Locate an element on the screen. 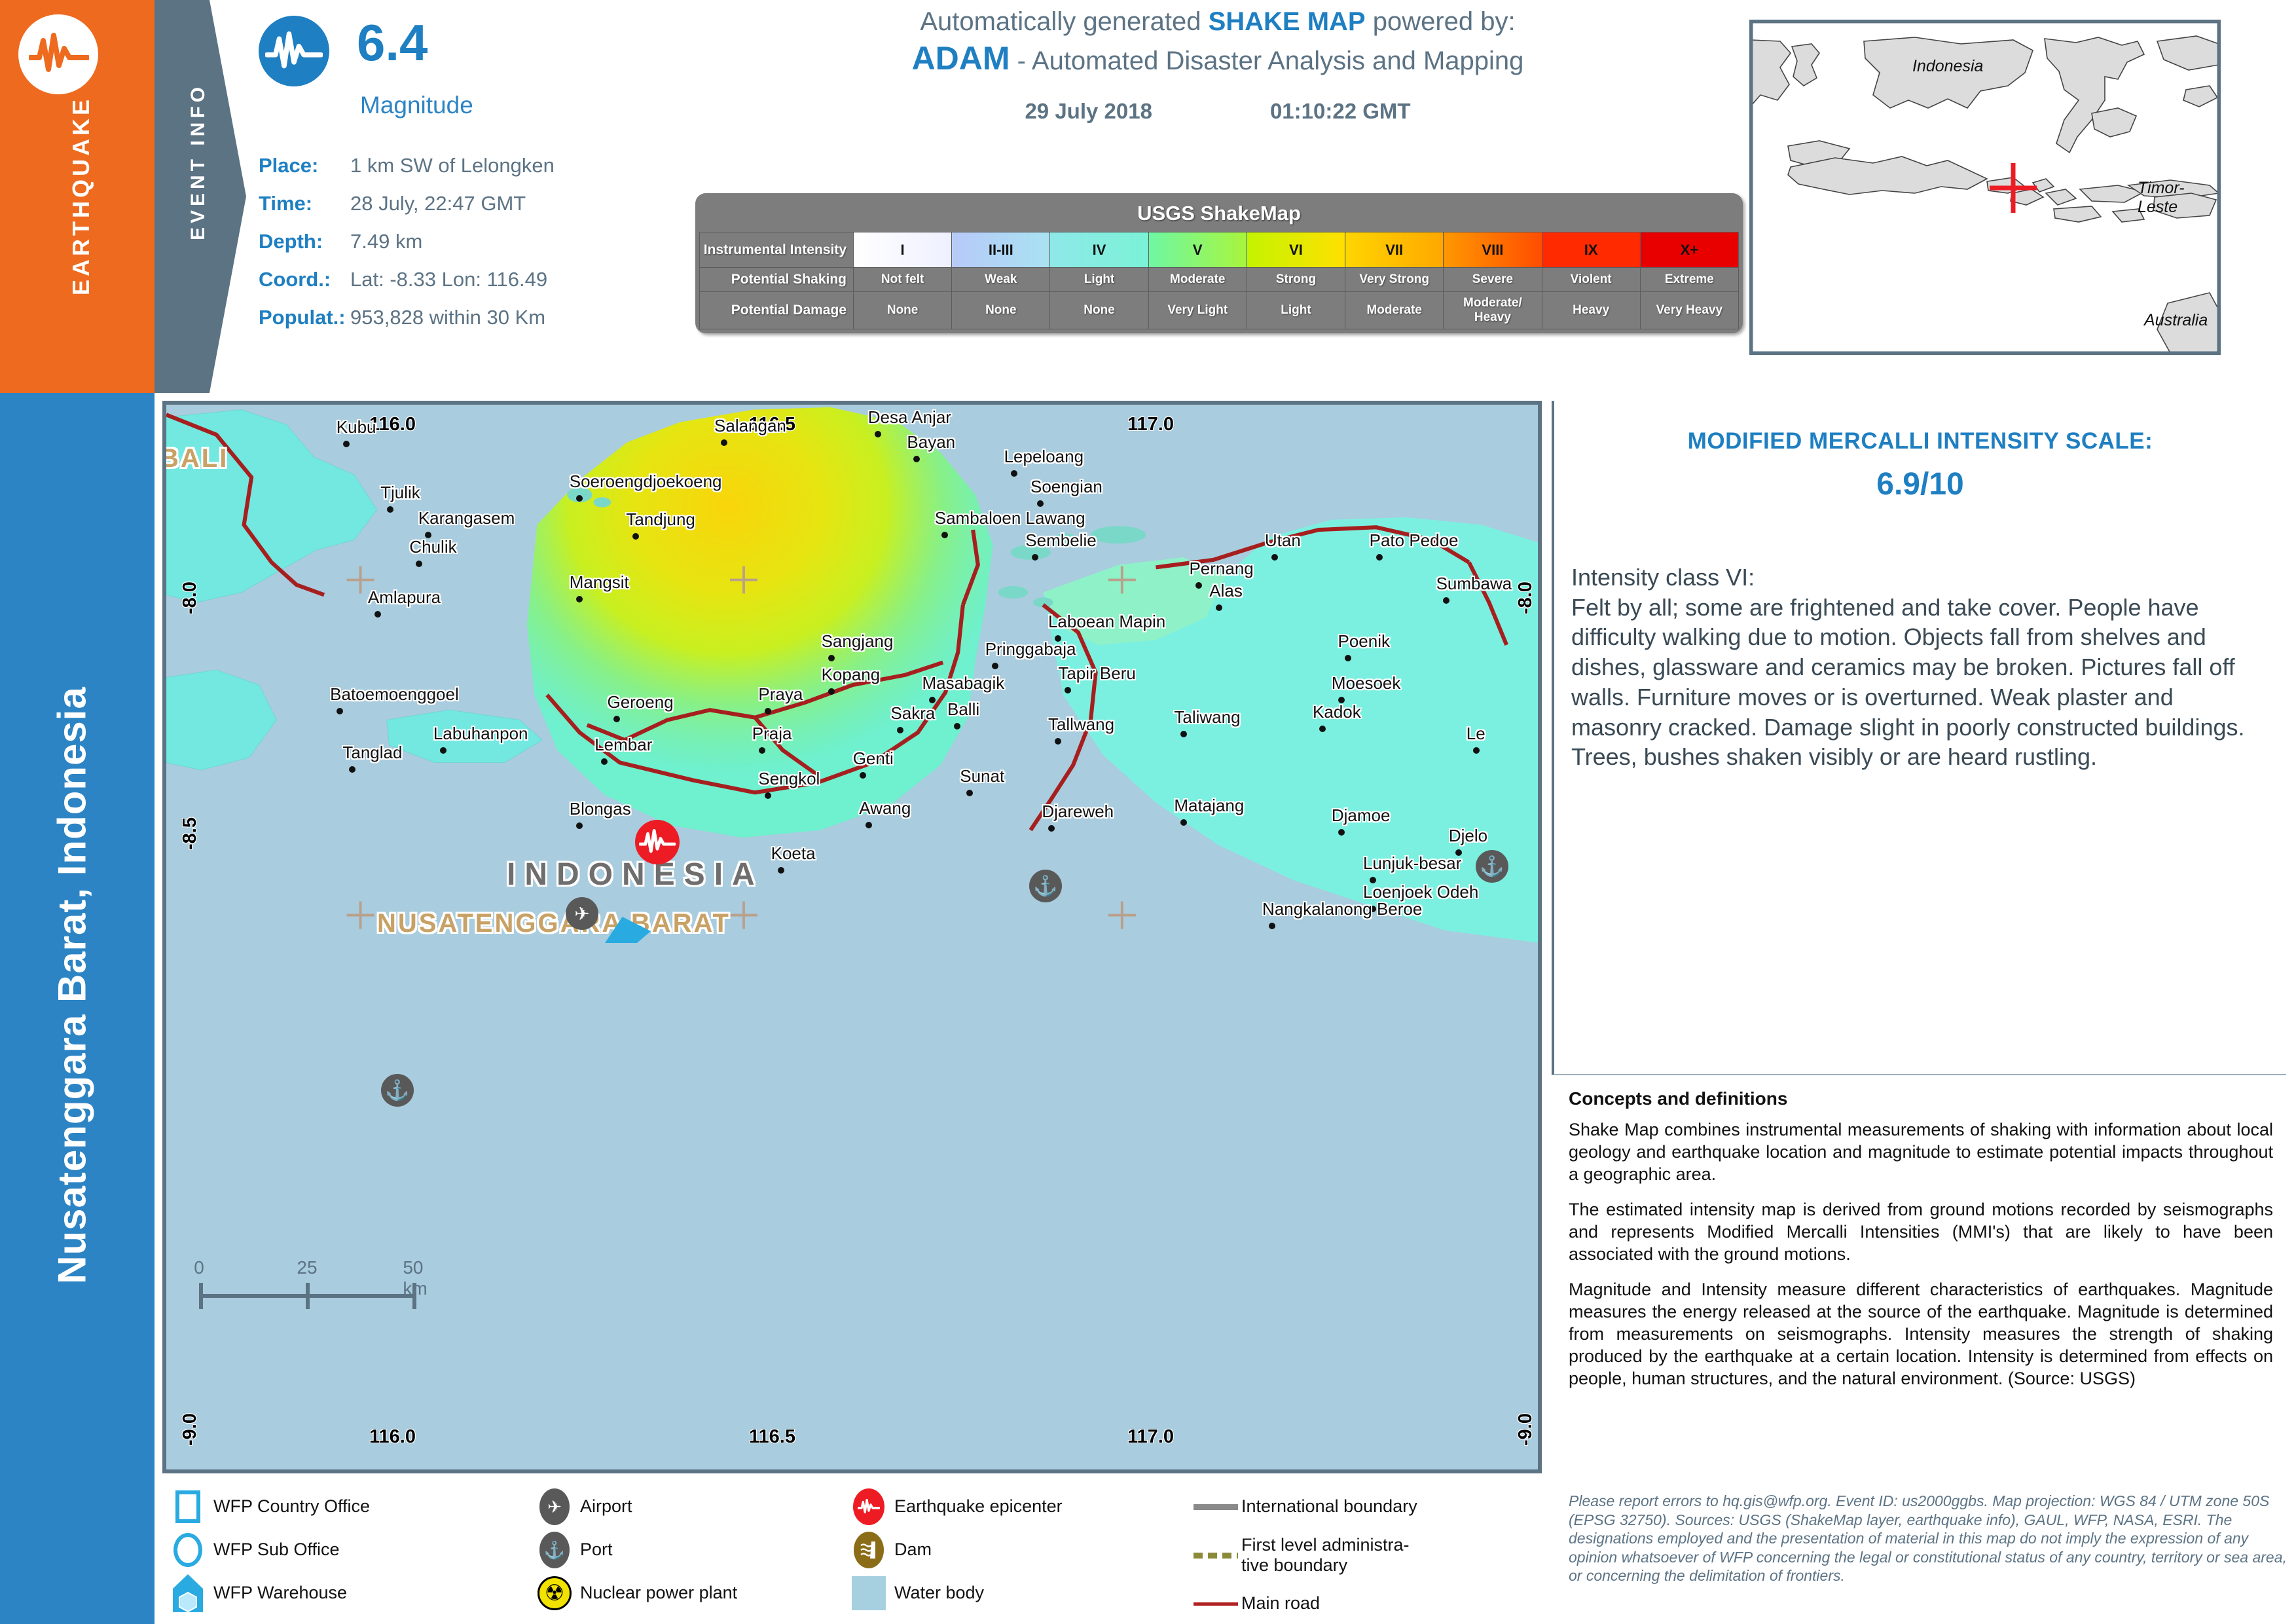  map-lat-tick-8-5-left: -8.5 is located at coordinates (189, 833).